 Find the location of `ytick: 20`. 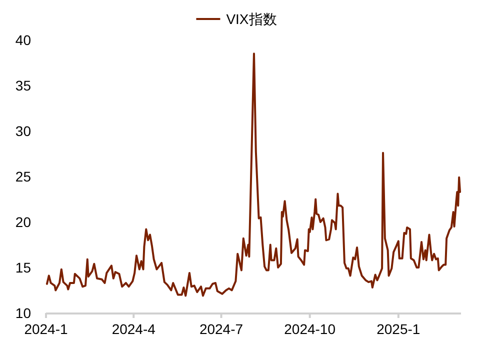

ytick: 20 is located at coordinates (23, 222).